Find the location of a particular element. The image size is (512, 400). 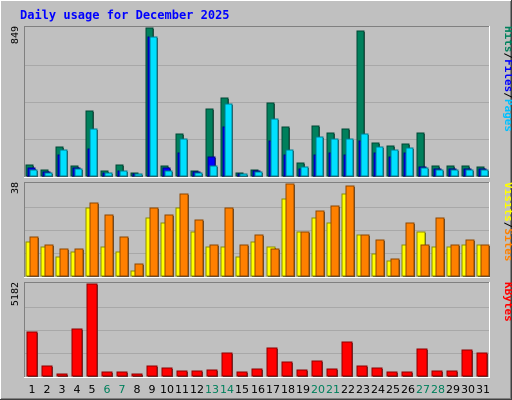

legend-label: KBytes is located at coordinates (507, 302).